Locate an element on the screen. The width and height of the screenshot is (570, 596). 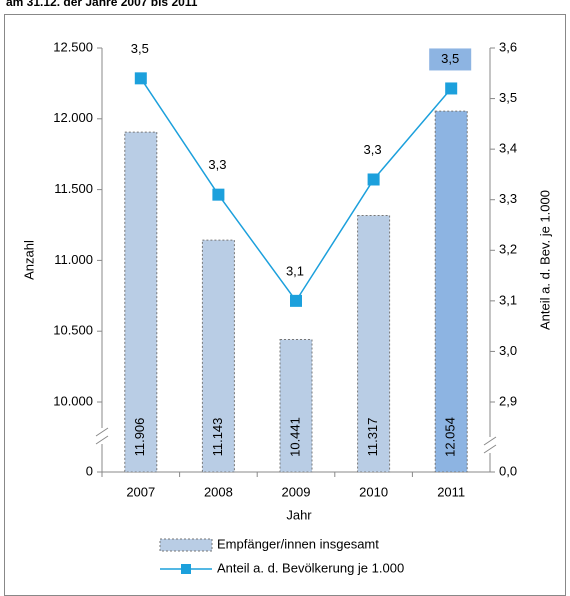
y-tick-label: 10.500 is located at coordinates (73, 330).